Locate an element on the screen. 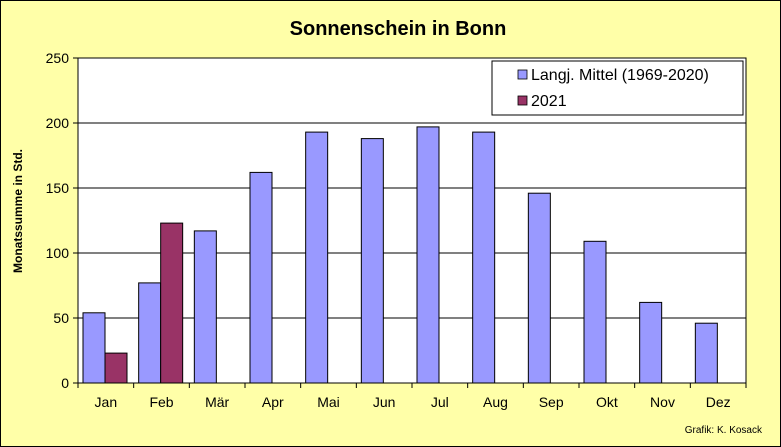 This screenshot has width=781, height=447. y-tick-label: 0 is located at coordinates (65, 383).